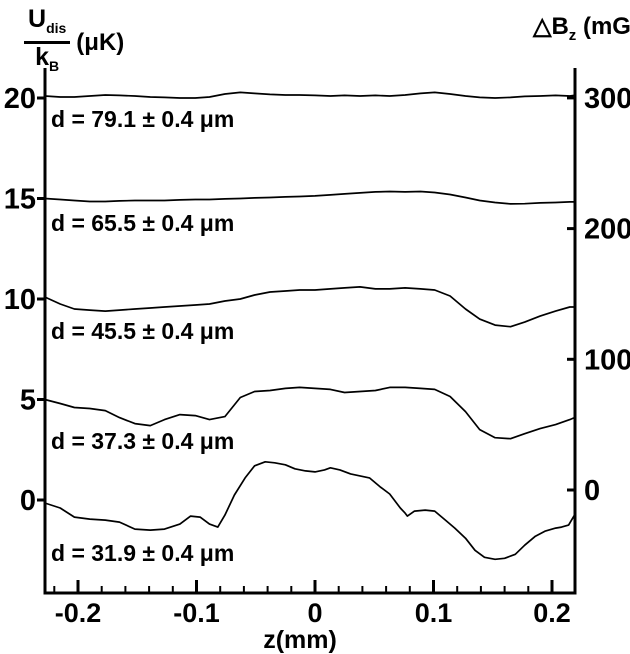 Image resolution: width=630 pixels, height=654 pixels. What do you see at coordinates (20, 300) in the screenshot?
I see `left-axis-tick-label: 10` at bounding box center [20, 300].